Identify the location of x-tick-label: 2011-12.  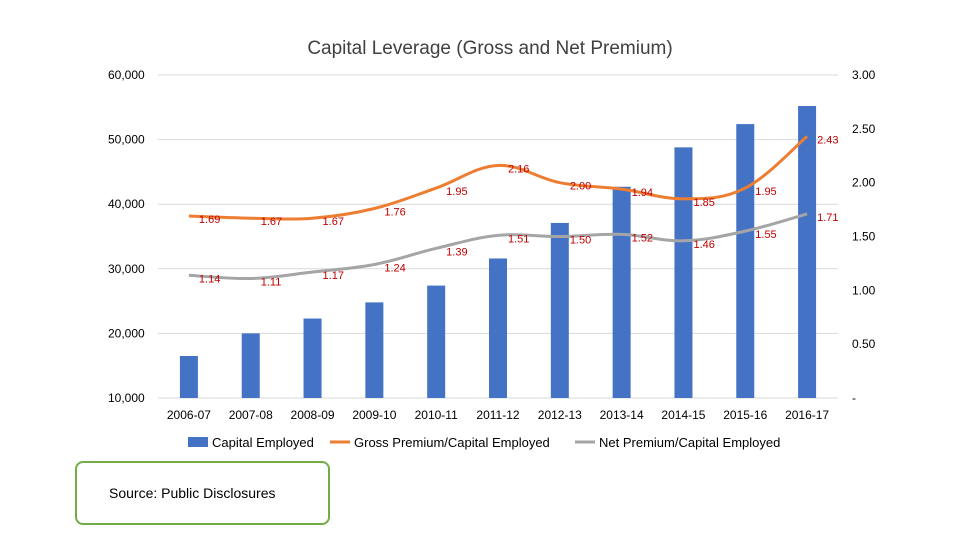
(497, 415).